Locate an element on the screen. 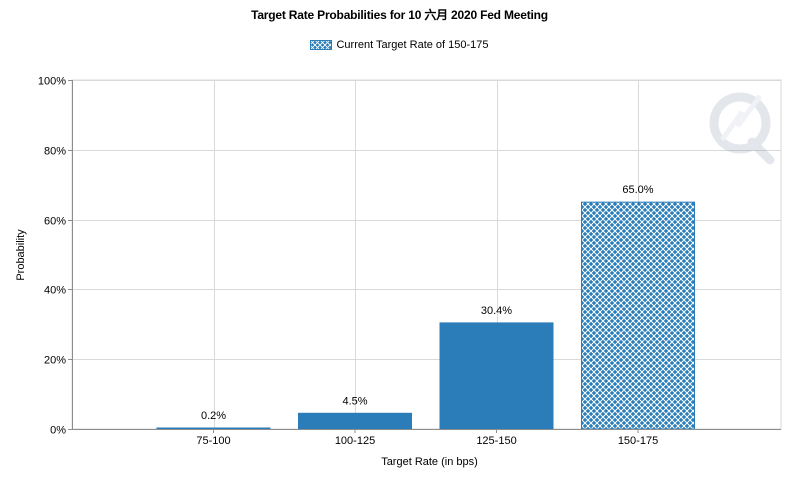 The image size is (799, 484). y-axis-label: Probability is located at coordinates (21, 255).